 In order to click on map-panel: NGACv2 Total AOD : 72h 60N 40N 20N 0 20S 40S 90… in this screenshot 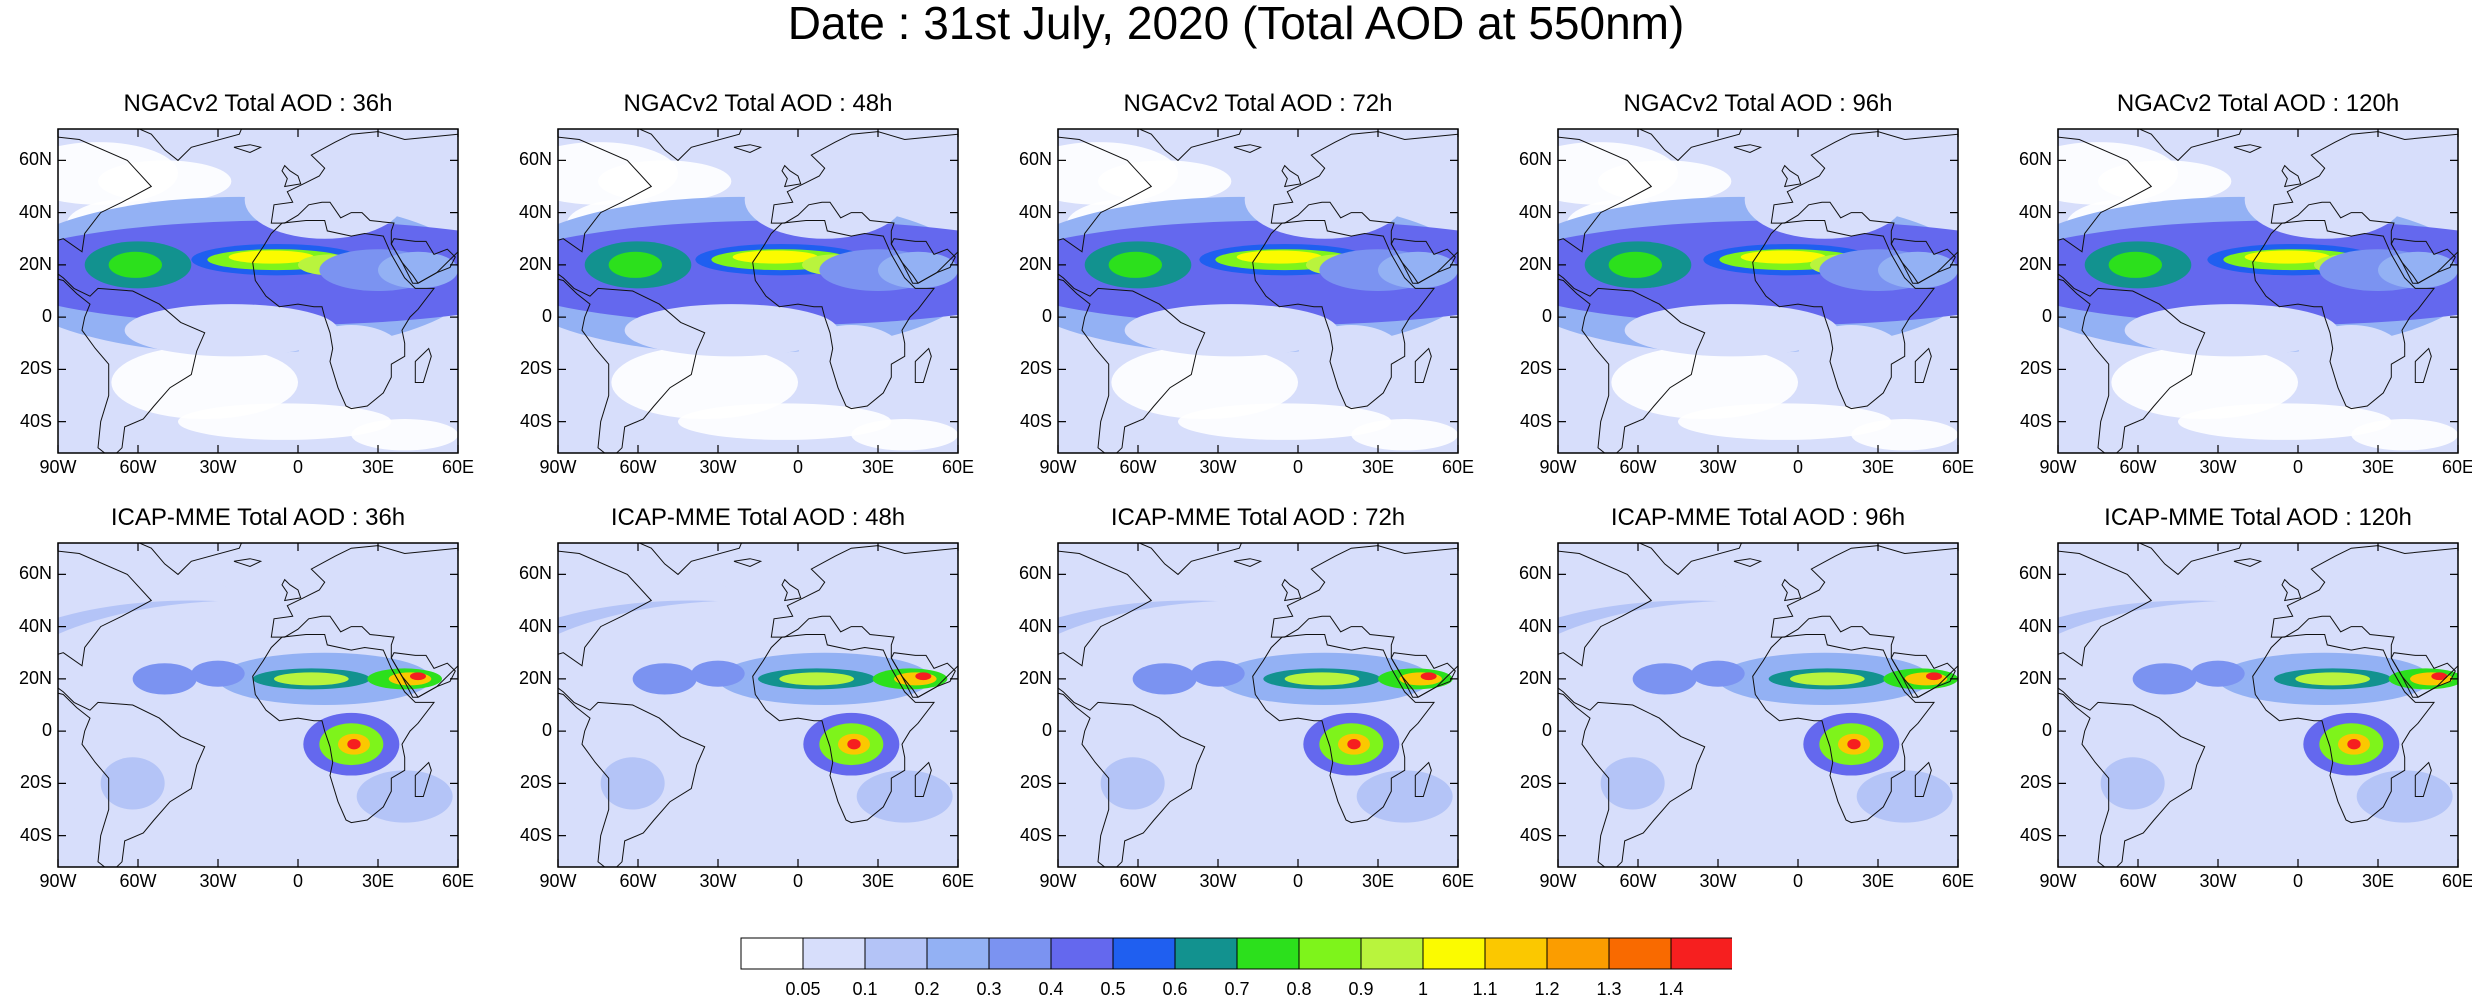, I will do `click(1240, 284)`.